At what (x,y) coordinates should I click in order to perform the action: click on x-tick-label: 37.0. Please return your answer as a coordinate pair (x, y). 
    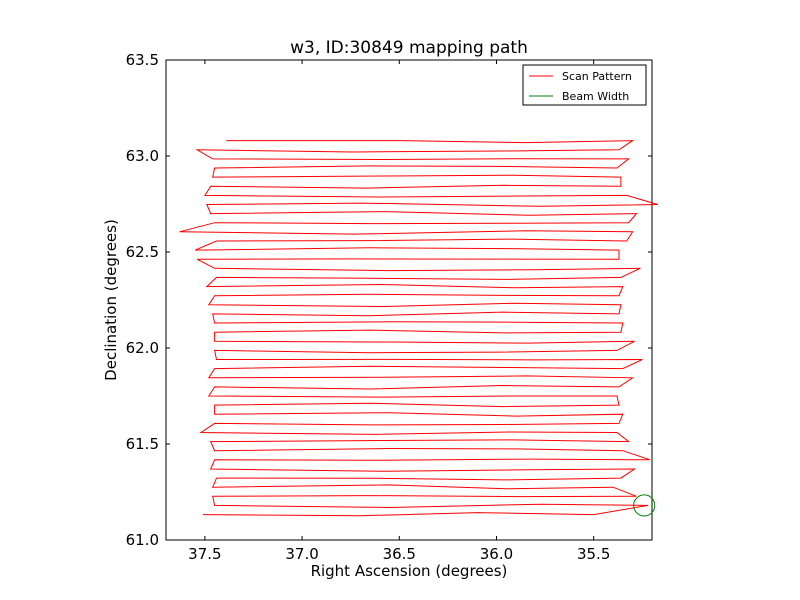
    Looking at the image, I should click on (301, 554).